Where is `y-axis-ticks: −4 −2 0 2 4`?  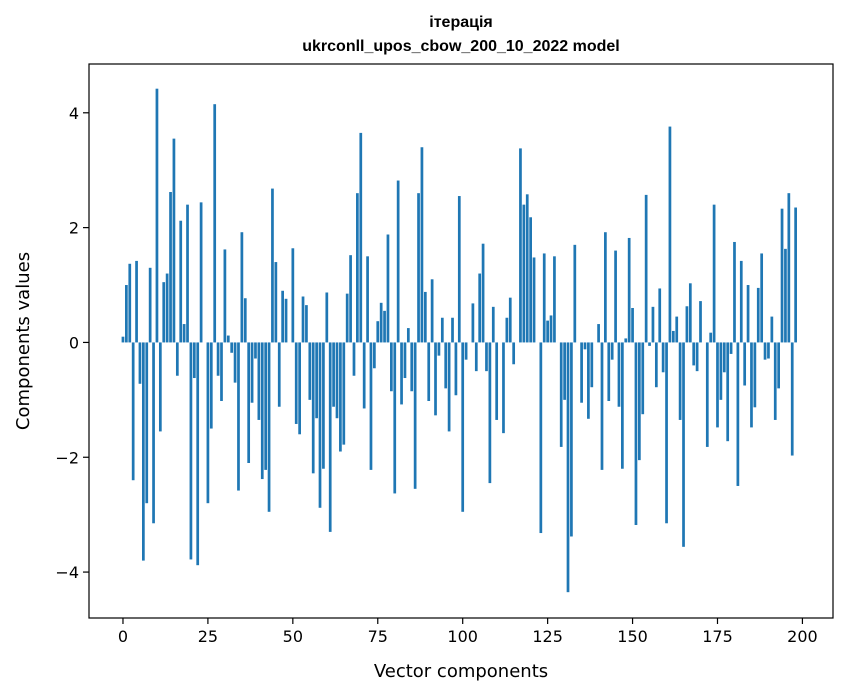 y-axis-ticks: −4 −2 0 2 4 is located at coordinates (72, 343).